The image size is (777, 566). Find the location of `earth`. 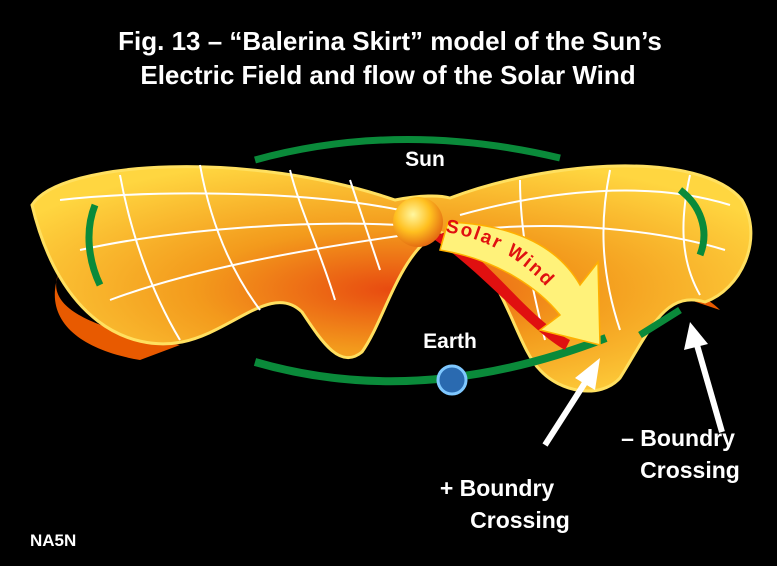

earth is located at coordinates (452, 380).